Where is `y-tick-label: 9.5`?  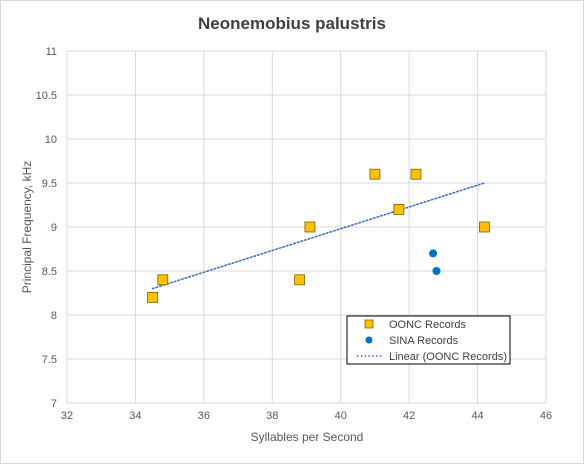 y-tick-label: 9.5 is located at coordinates (49, 184).